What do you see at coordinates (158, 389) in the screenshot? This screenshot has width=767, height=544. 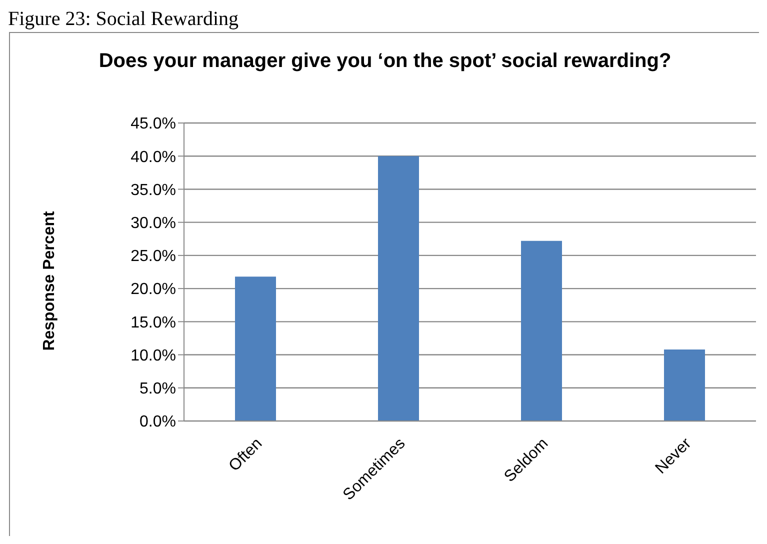 I see `y-tick-label: 5.0%` at bounding box center [158, 389].